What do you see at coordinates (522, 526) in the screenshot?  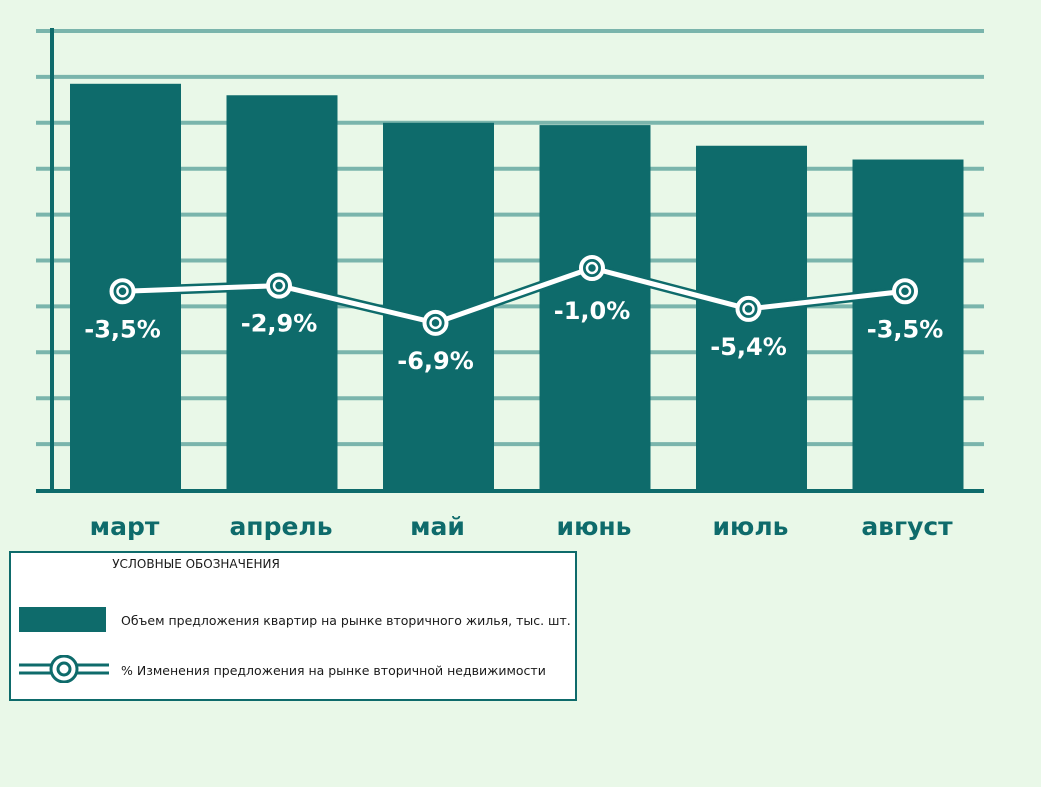 I see `category-labels: март апрель май июнь июль август` at bounding box center [522, 526].